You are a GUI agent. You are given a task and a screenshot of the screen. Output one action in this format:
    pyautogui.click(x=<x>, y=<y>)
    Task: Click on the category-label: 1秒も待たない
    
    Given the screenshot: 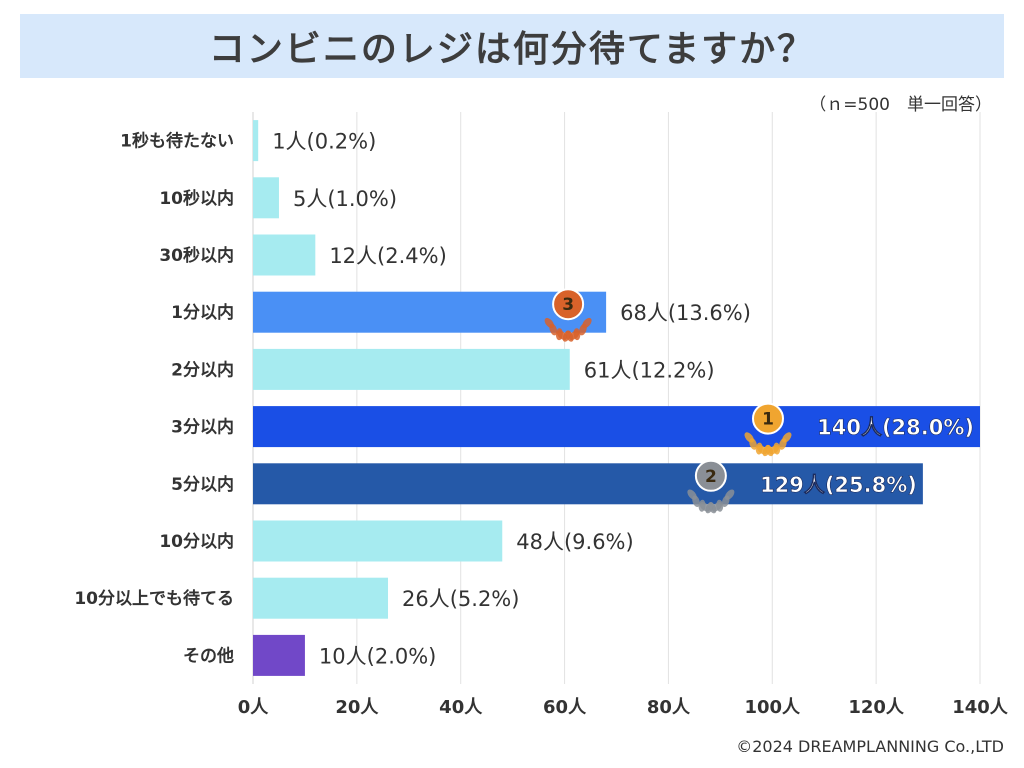 What is the action you would take?
    pyautogui.click(x=177, y=141)
    